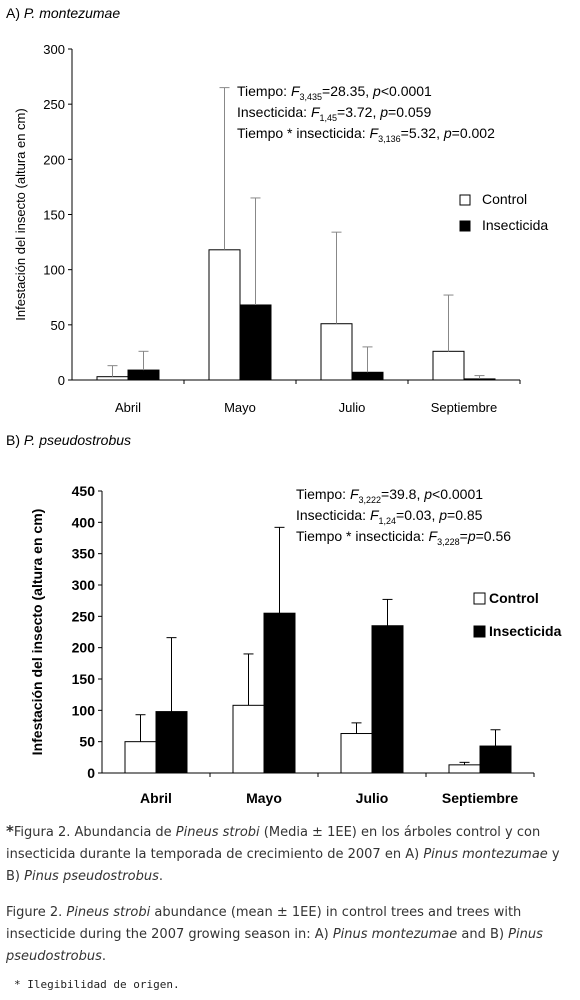 Image resolution: width=580 pixels, height=1000 pixels. Describe the element at coordinates (409, 112) in the screenshot. I see `stat-p-value: =0.059` at that location.